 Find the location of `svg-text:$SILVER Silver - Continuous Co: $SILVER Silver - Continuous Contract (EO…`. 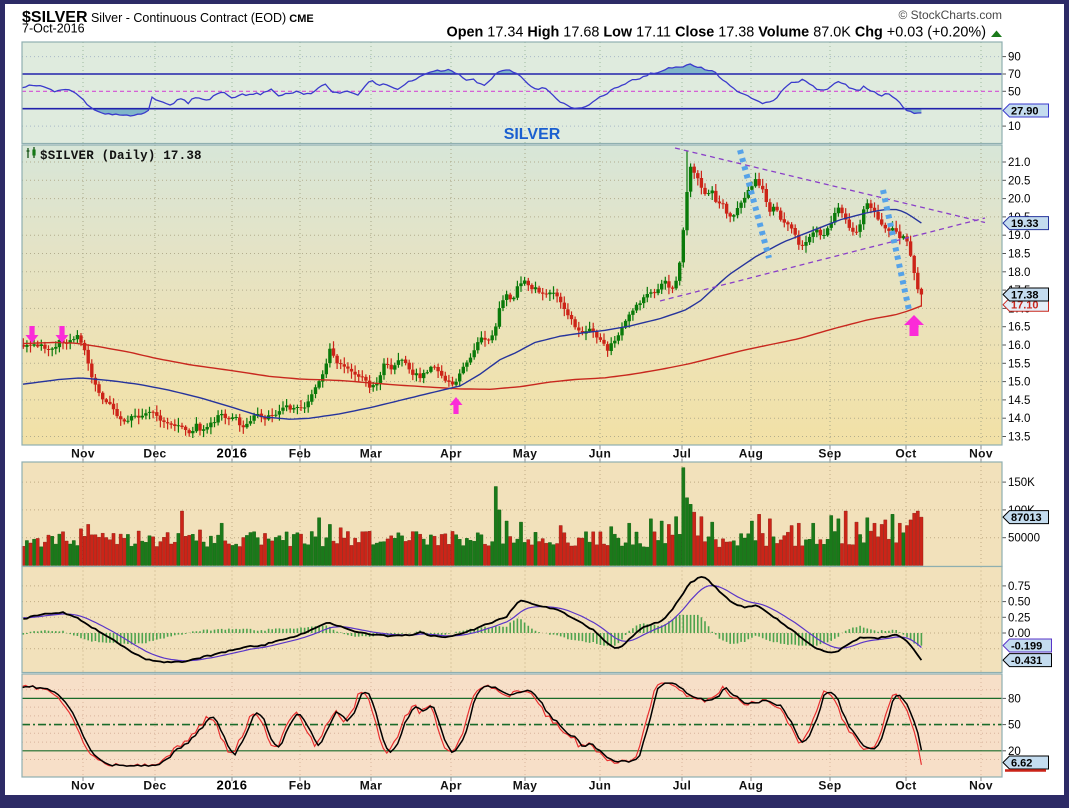

svg-text:$SILVER Silver - Continuous Co: $SILVER Silver - Continuous Contract (EO… is located at coordinates (168, 17).